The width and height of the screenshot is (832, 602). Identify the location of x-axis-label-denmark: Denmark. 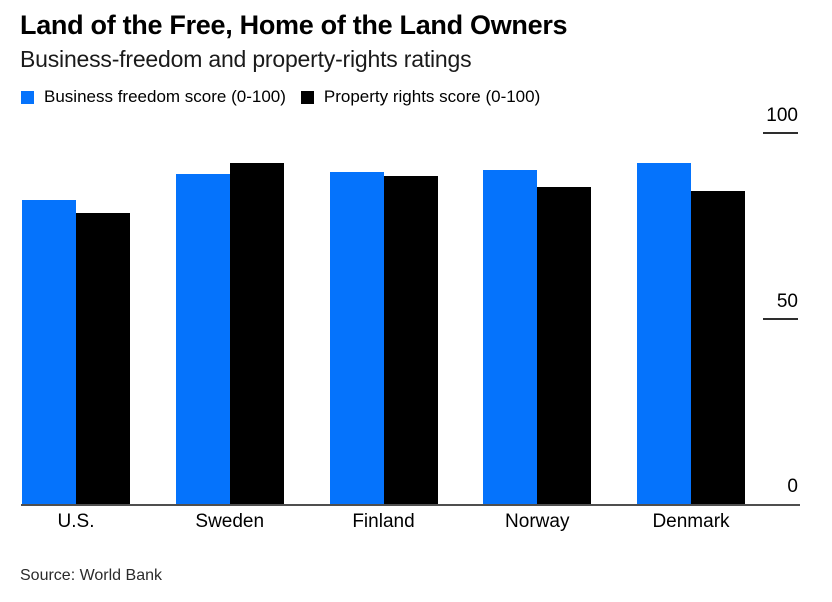
(691, 521).